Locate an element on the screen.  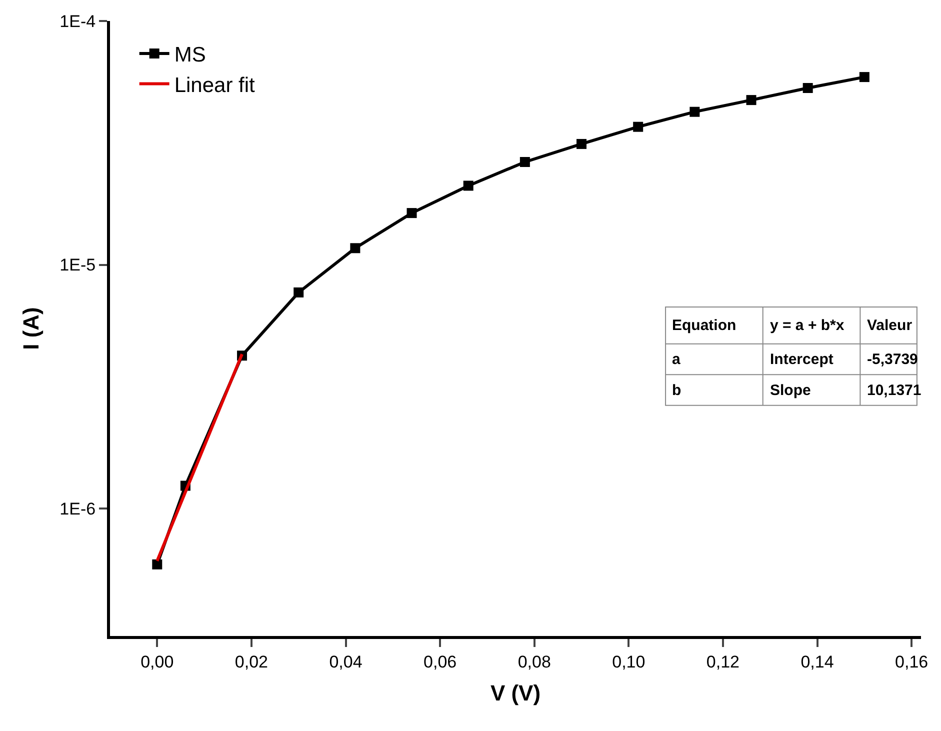
annotation: Intercept is located at coordinates (802, 359).